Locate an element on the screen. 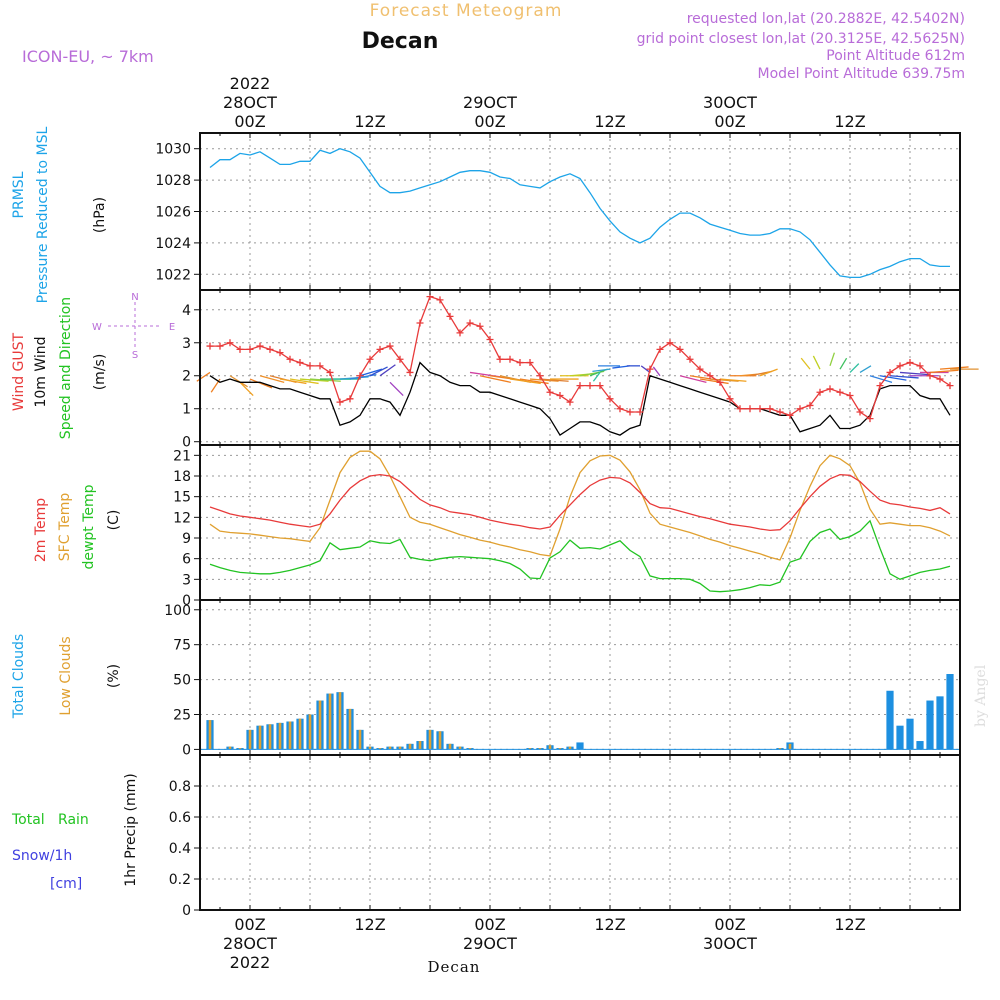 The image size is (1000, 1000). wind-unit: (m/s) is located at coordinates (100, 372).